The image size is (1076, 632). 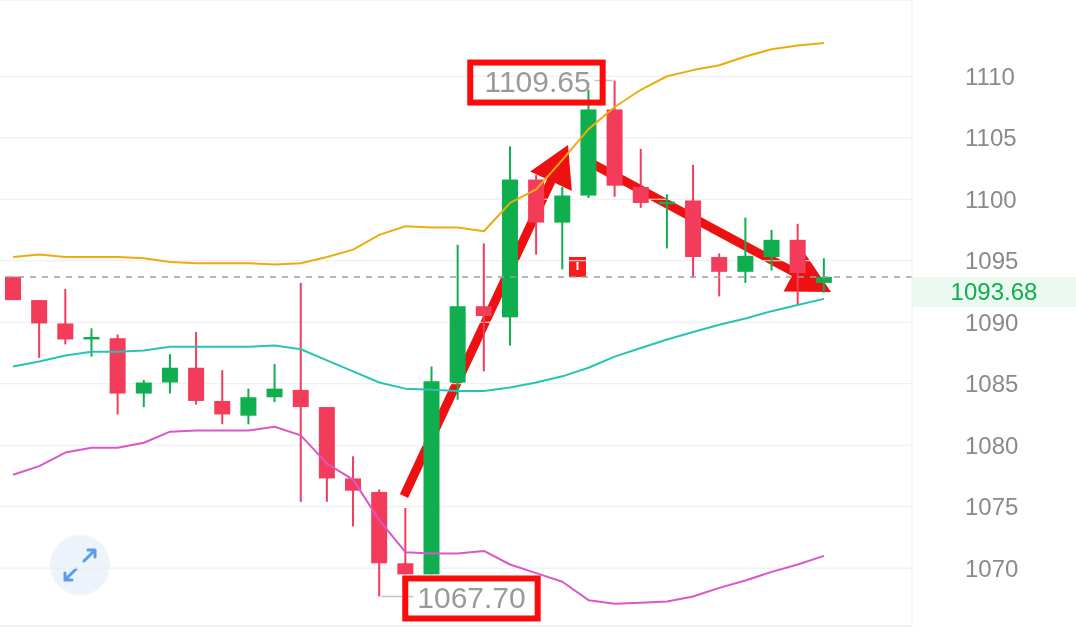 What do you see at coordinates (991, 138) in the screenshot?
I see `y-tick-label: 1105` at bounding box center [991, 138].